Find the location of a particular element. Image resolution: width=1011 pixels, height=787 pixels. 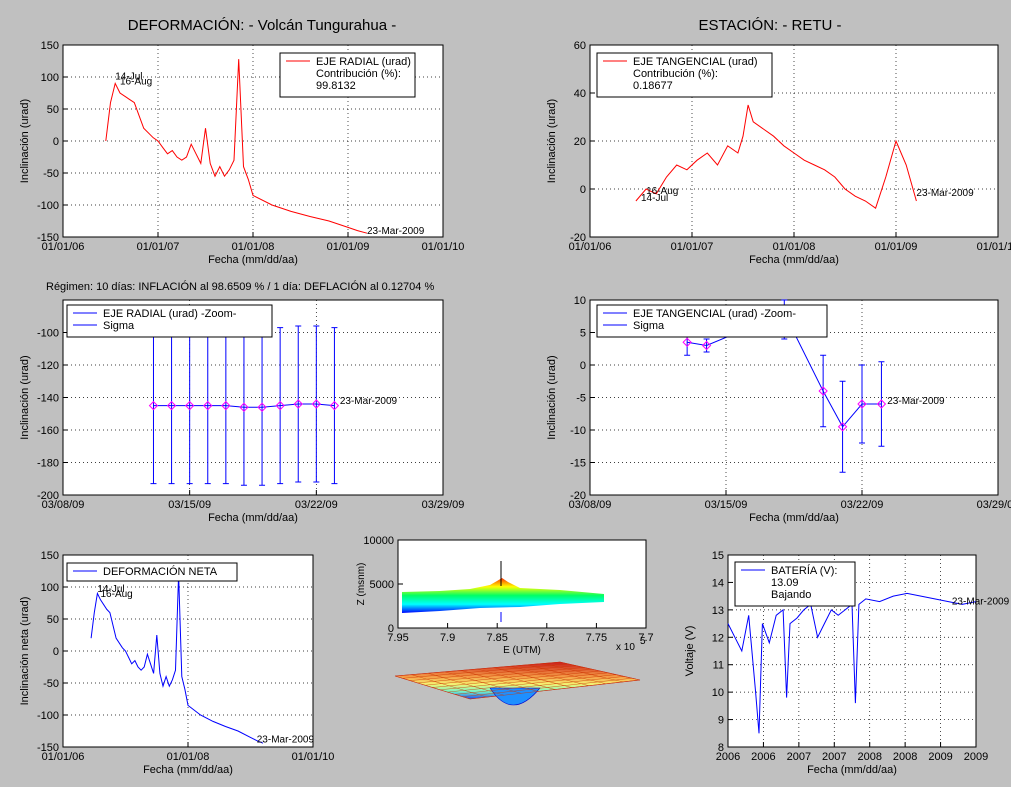

x-tick-label: 03/29/09 is located at coordinates (443, 505).